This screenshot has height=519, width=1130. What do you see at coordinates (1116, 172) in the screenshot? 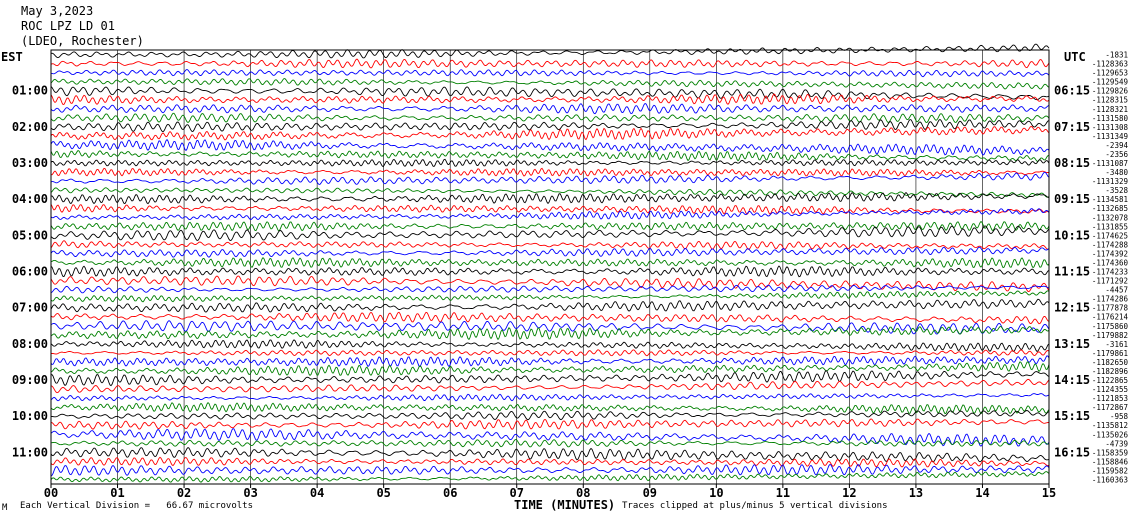
I see `trace-offset-label: -3480` at bounding box center [1116, 172].